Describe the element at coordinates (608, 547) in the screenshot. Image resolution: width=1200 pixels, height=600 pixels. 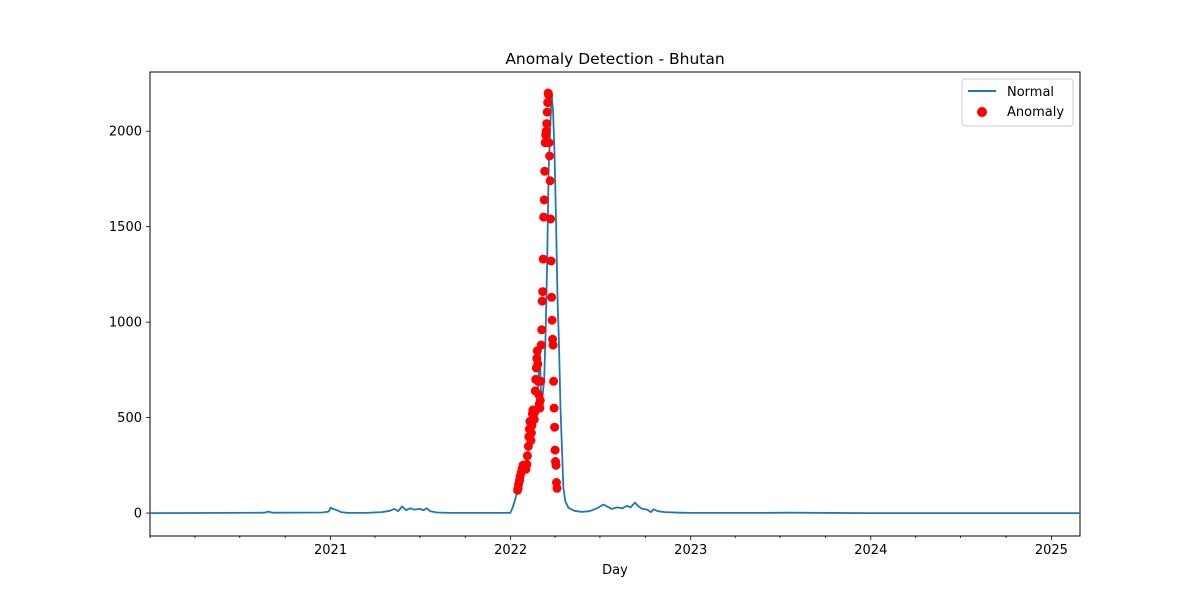
I see `x-axis: 2021 2022 2023 2024 2025` at that location.